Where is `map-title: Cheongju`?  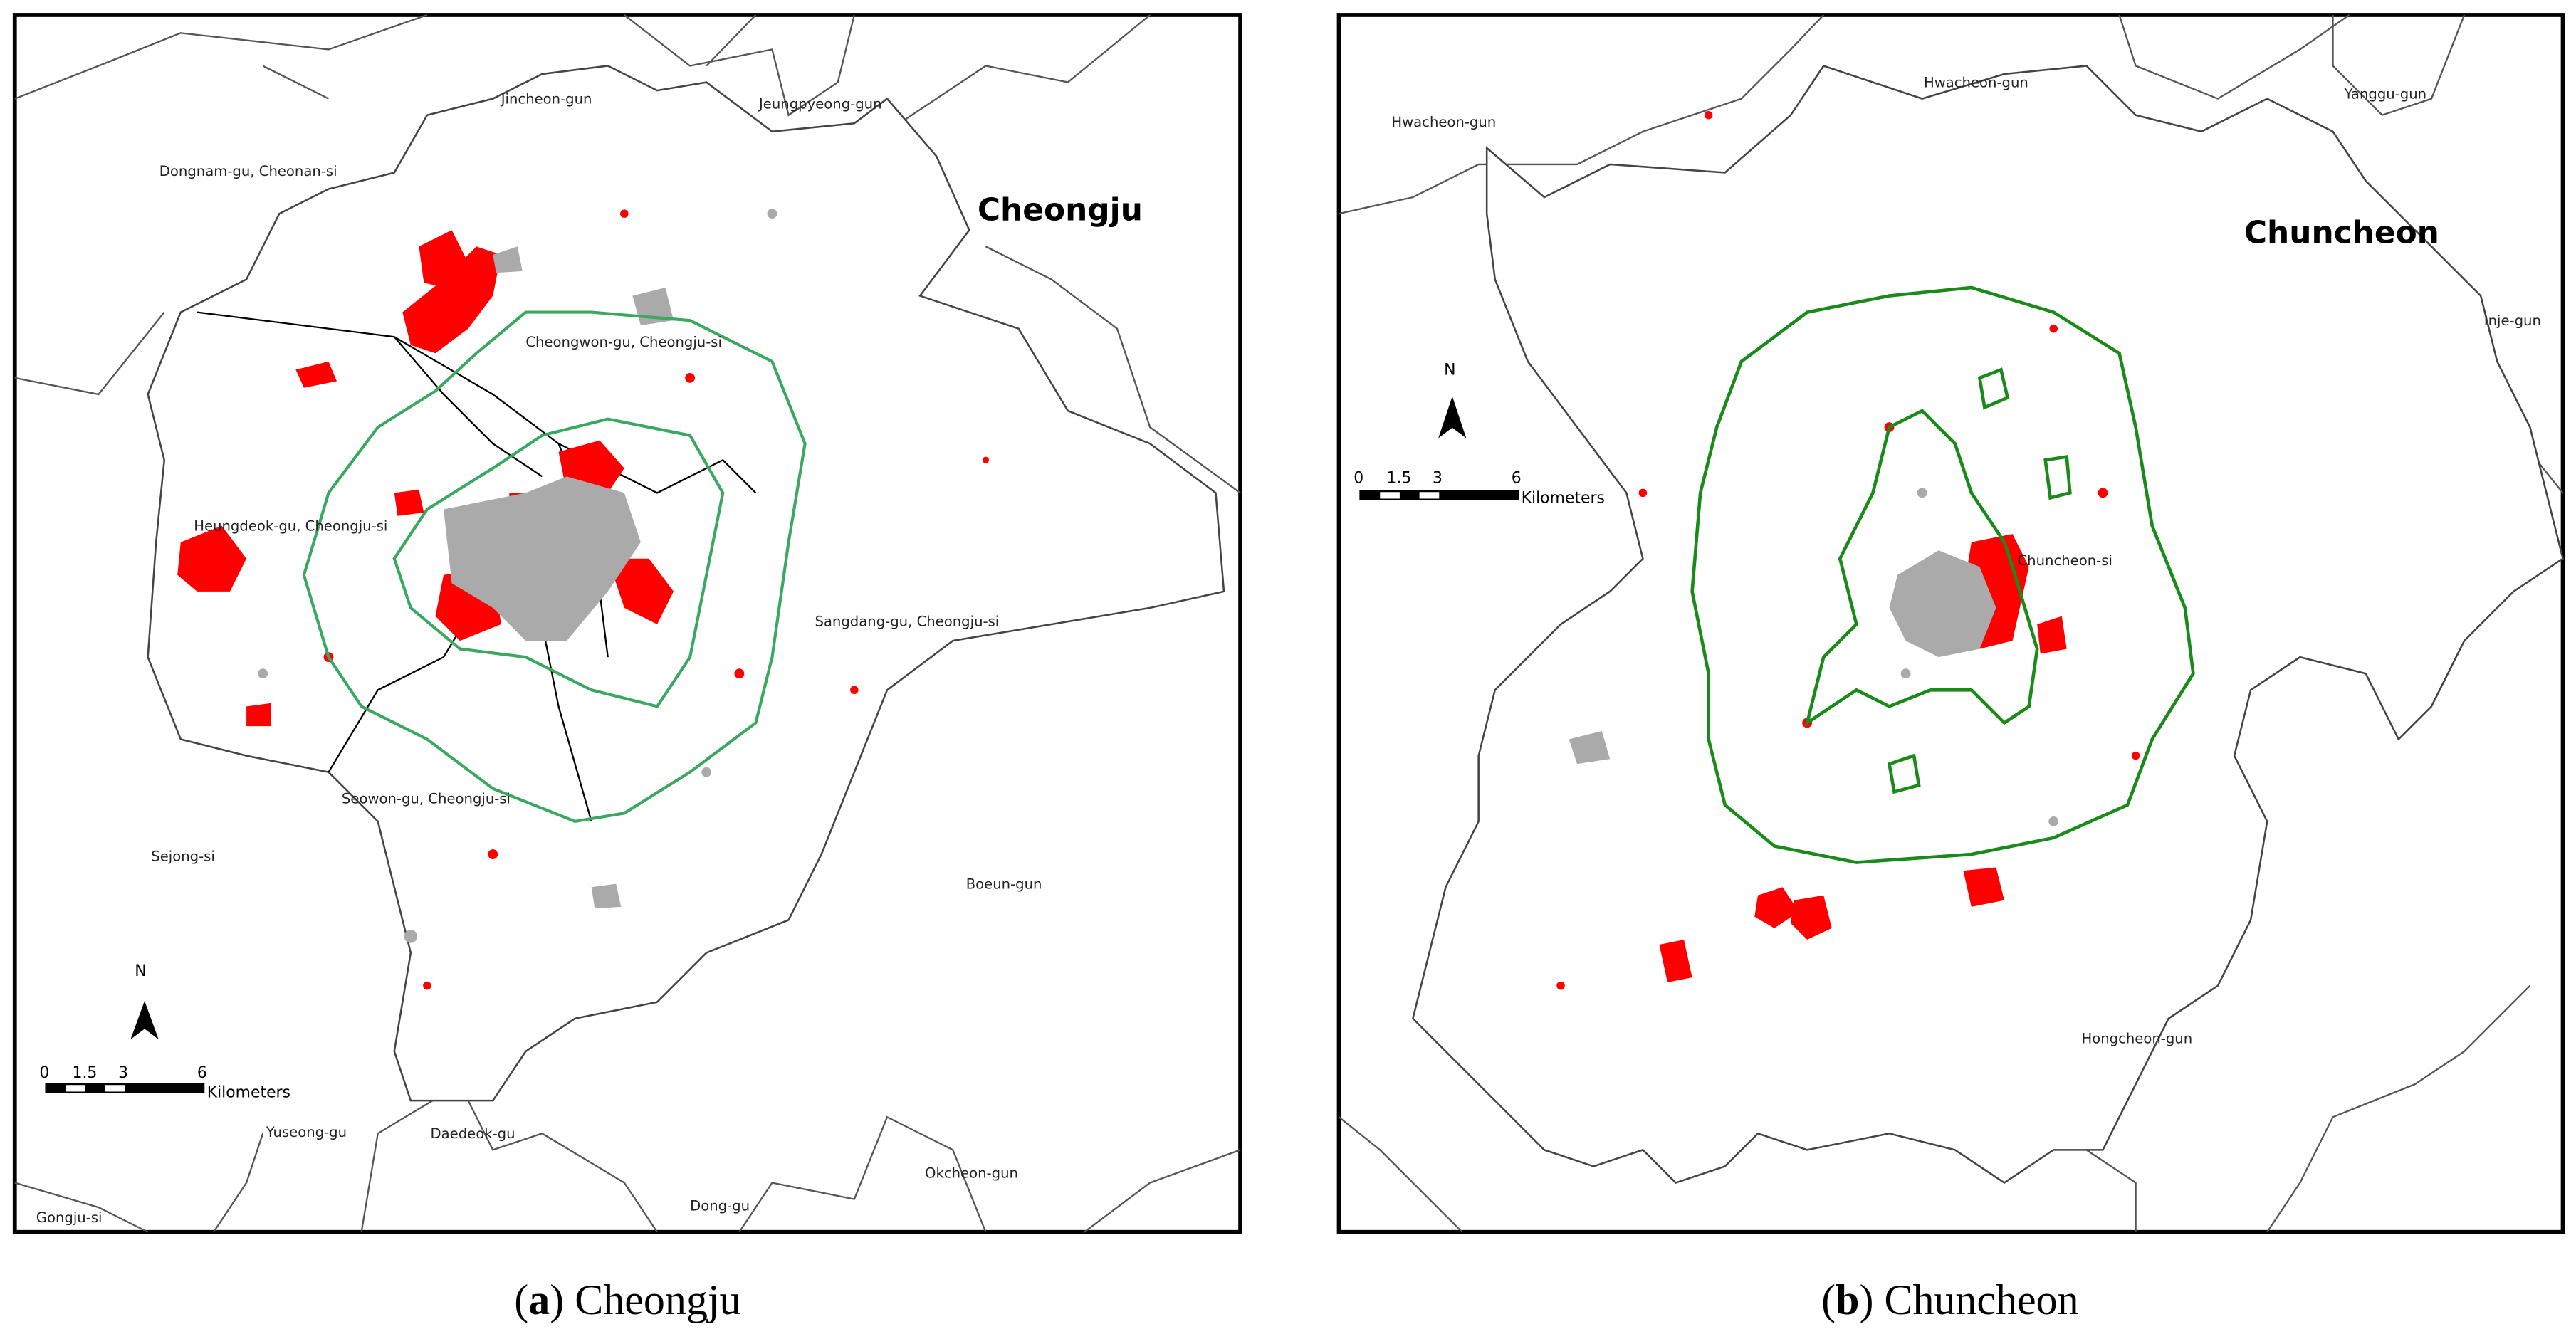
map-title: Cheongju is located at coordinates (1060, 210).